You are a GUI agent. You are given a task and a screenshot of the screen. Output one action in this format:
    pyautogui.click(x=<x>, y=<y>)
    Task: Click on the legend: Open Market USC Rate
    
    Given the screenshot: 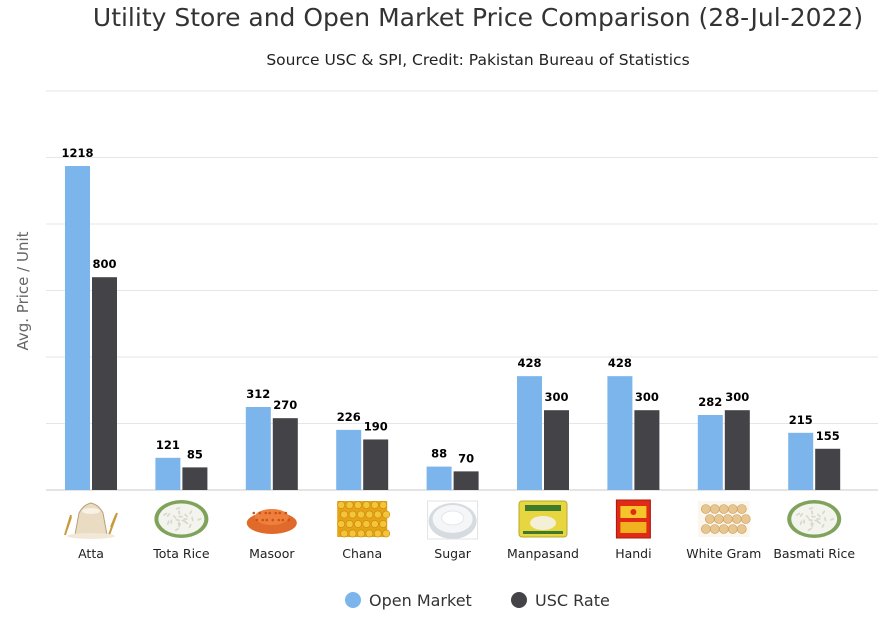 What is the action you would take?
    pyautogui.click(x=477, y=600)
    